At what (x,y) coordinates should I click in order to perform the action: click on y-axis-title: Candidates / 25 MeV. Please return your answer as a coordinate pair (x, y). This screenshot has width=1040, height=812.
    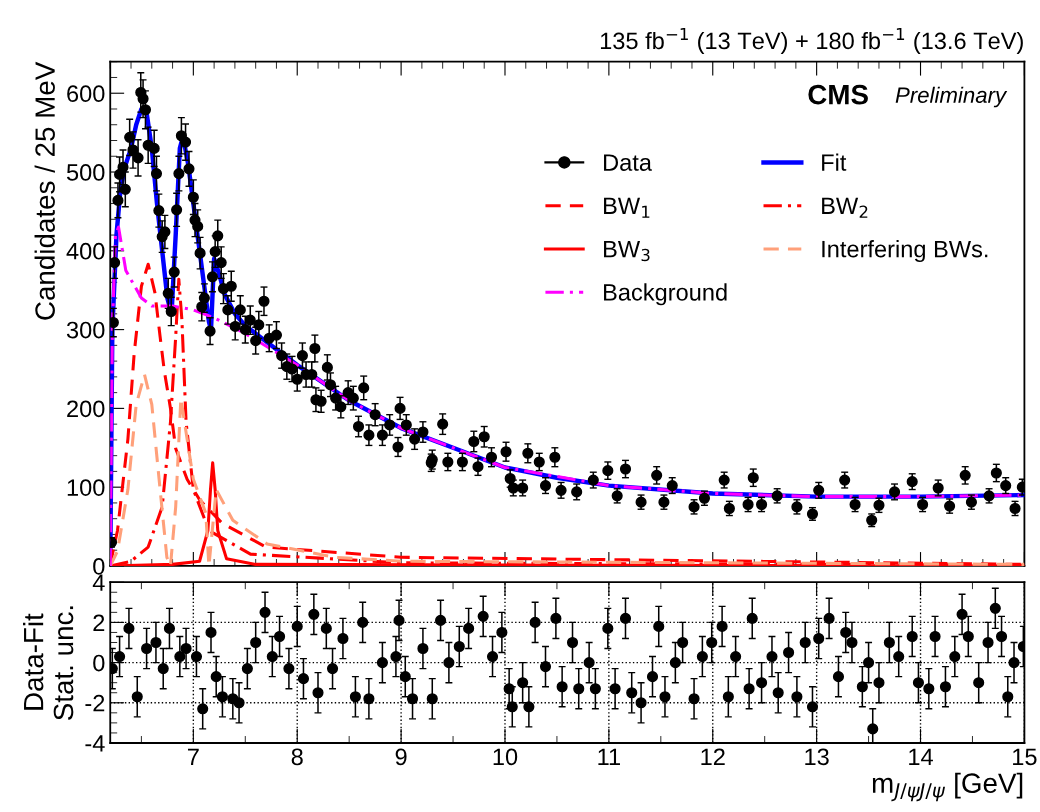
    Looking at the image, I should click on (44, 190).